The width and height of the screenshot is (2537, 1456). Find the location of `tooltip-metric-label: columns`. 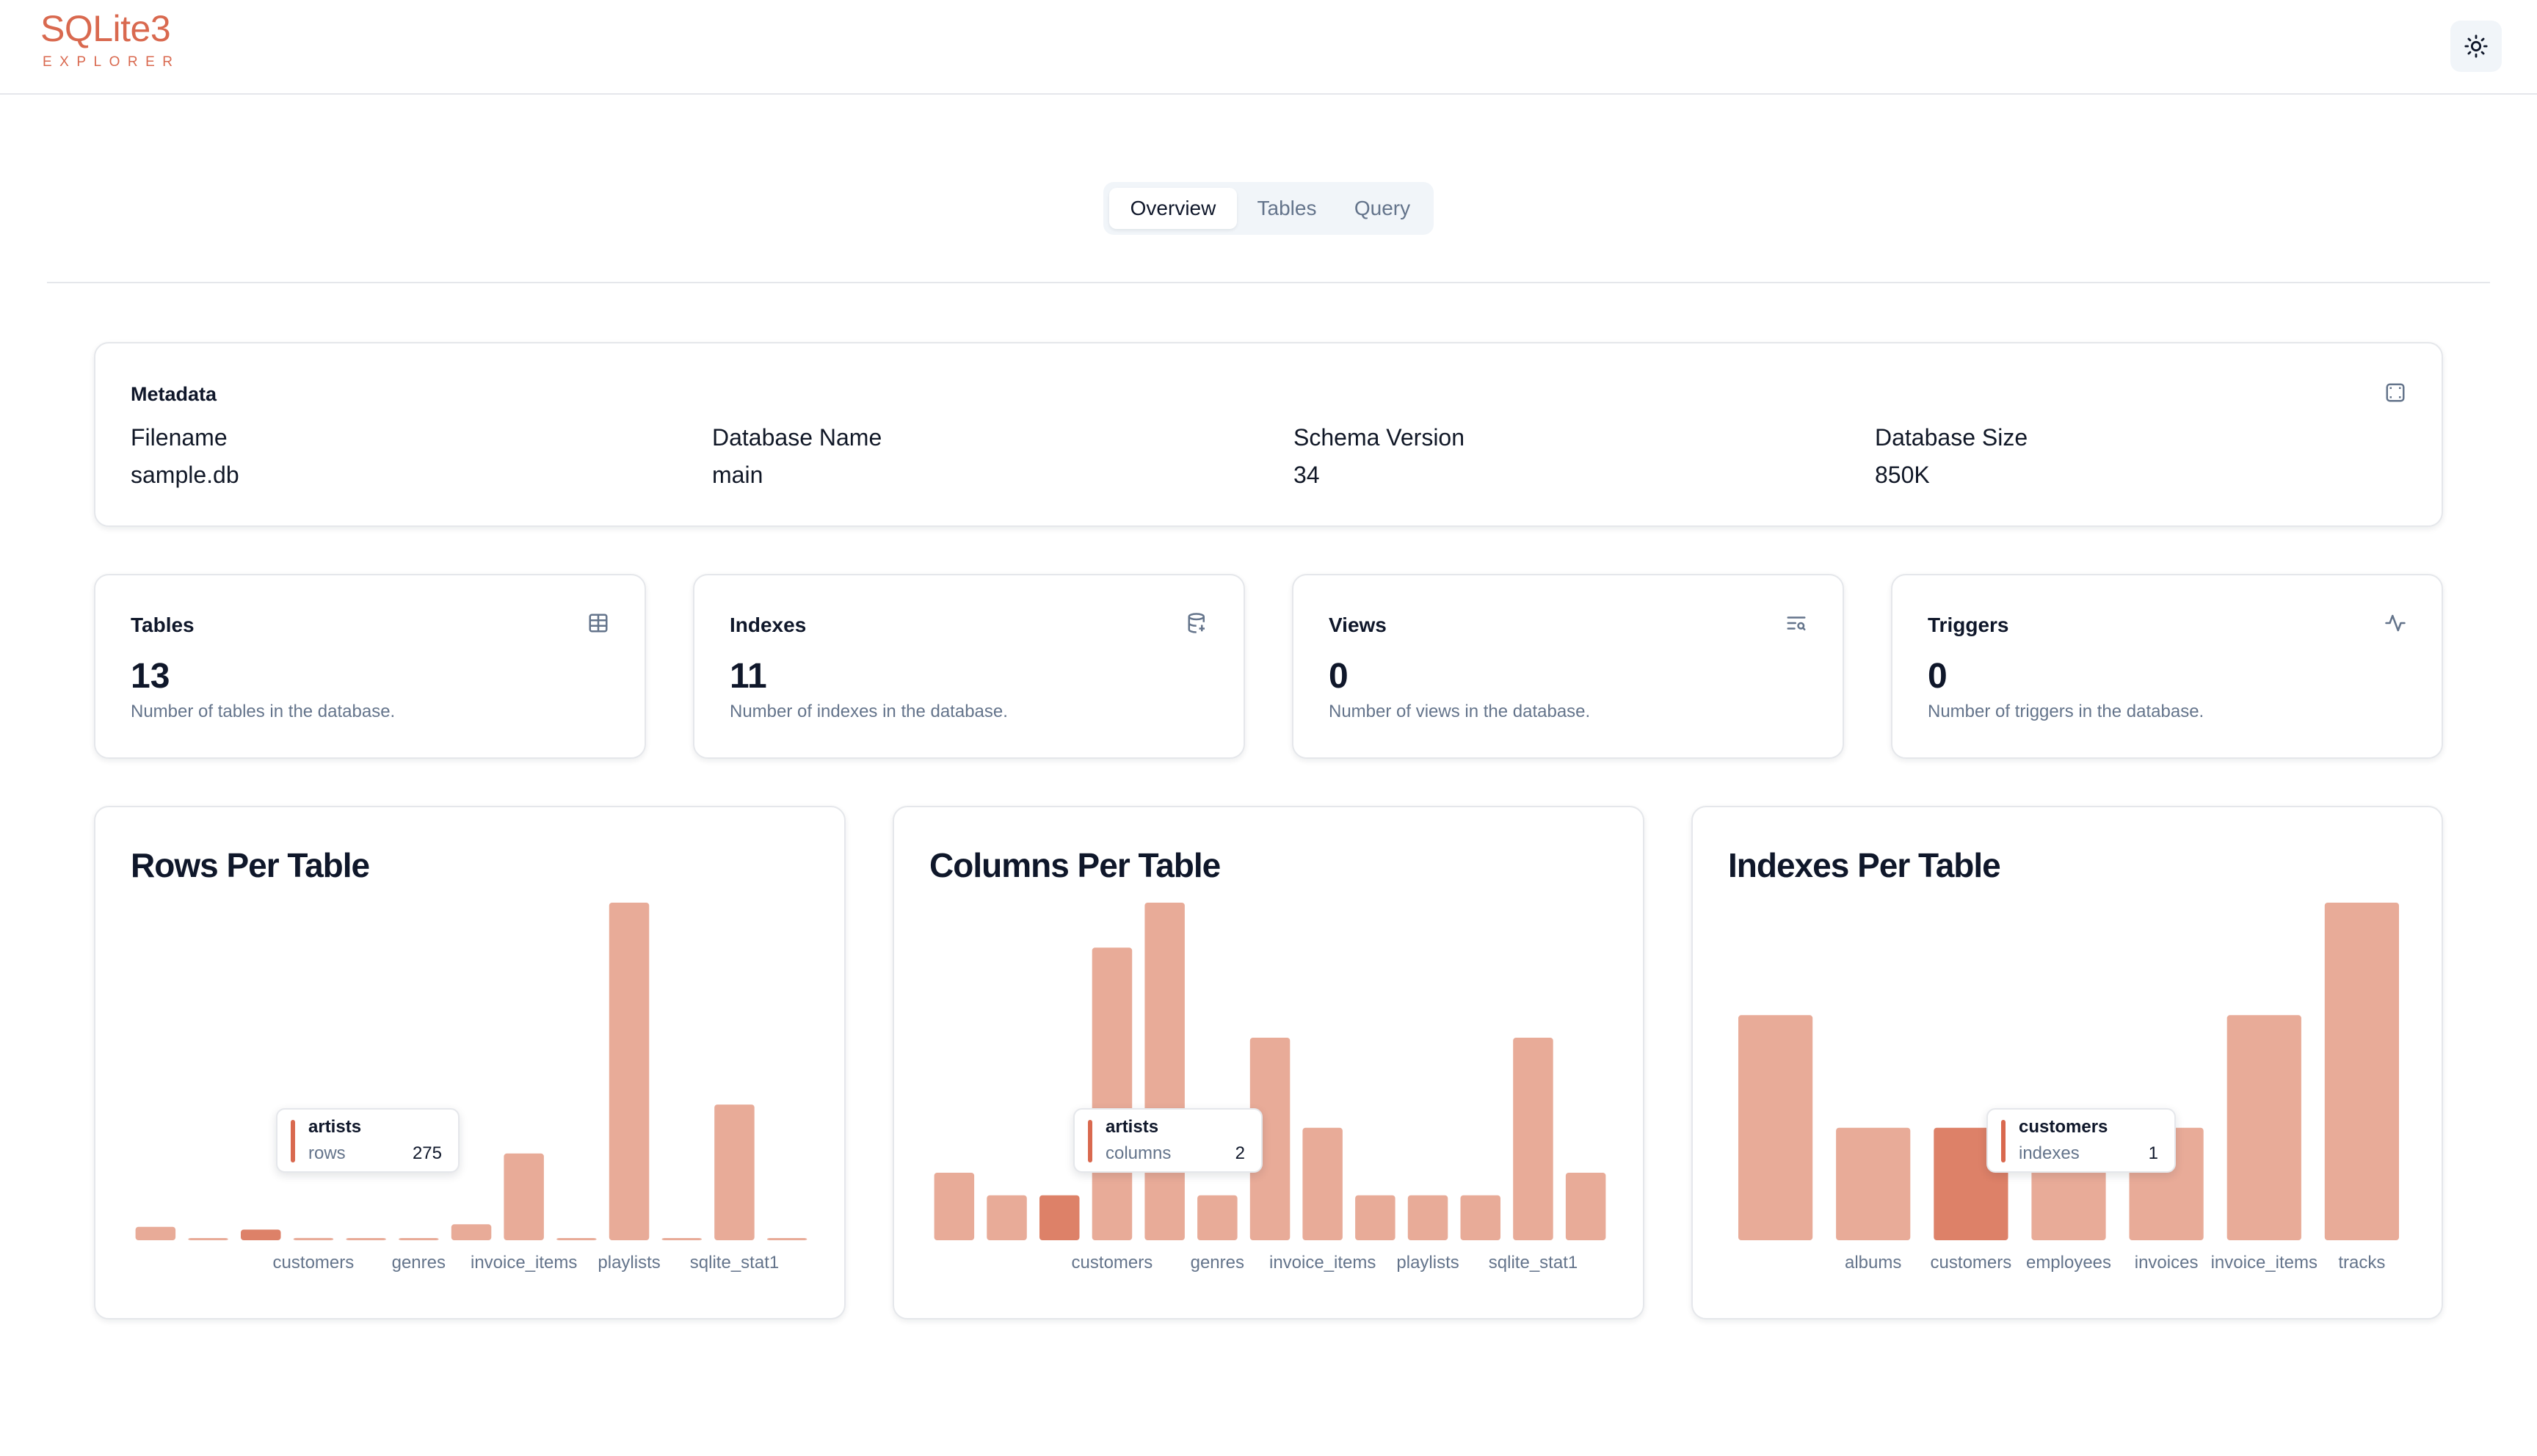

tooltip-metric-label: columns is located at coordinates (1139, 1153).